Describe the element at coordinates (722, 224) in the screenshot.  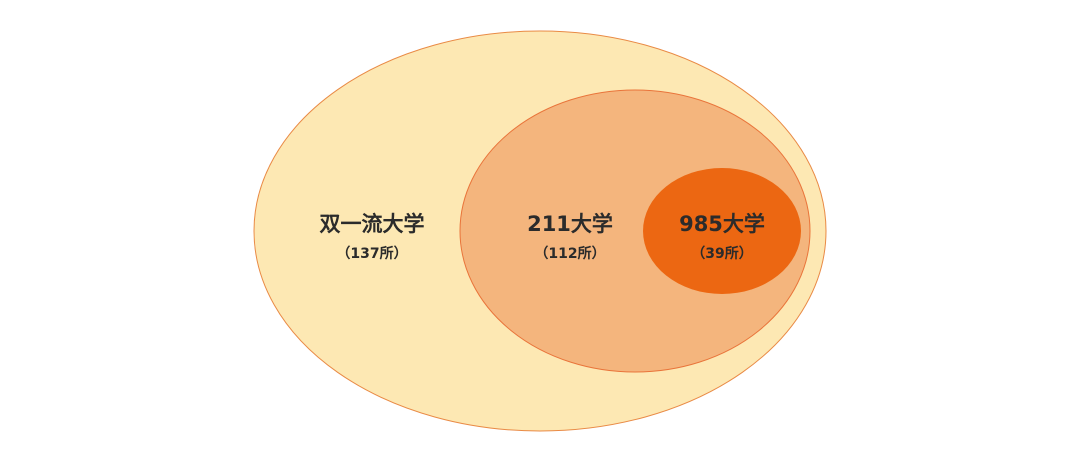
I see `985-label: 985大学` at that location.